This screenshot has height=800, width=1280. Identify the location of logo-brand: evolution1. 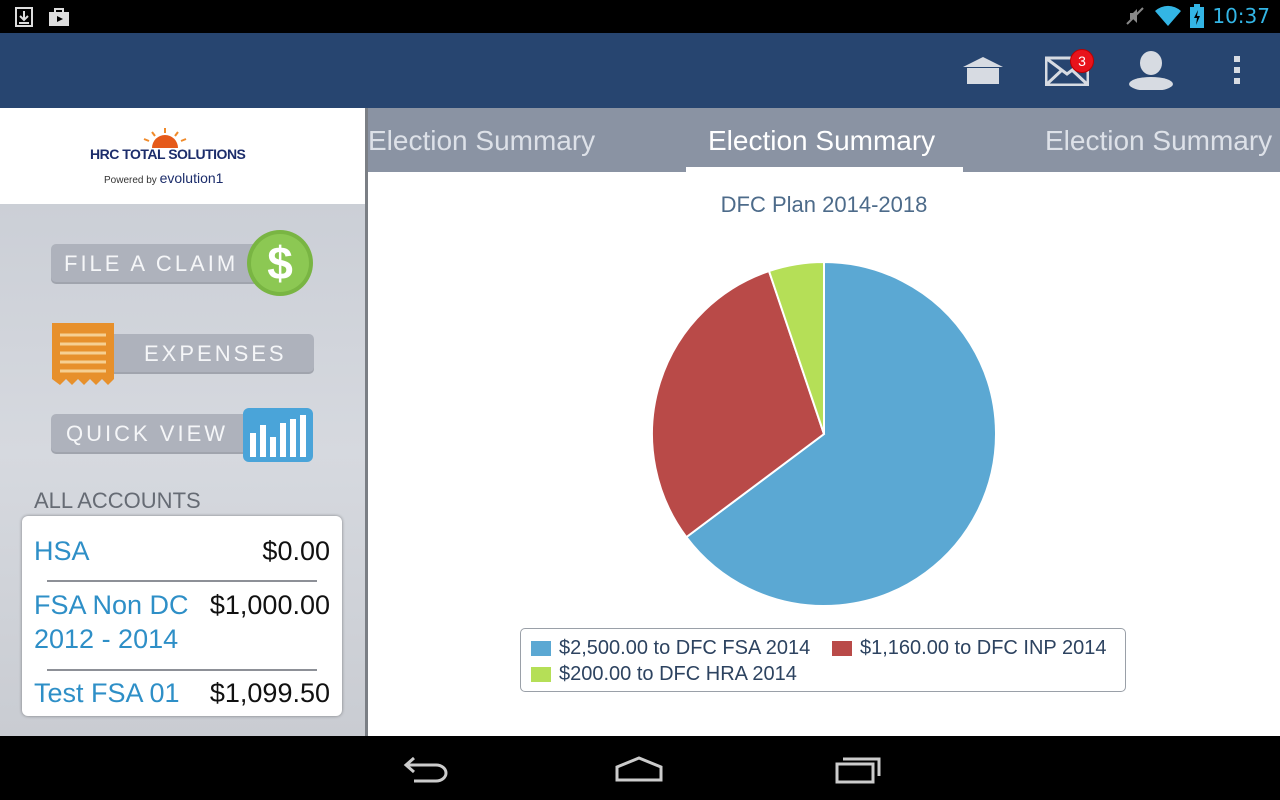
(191, 178).